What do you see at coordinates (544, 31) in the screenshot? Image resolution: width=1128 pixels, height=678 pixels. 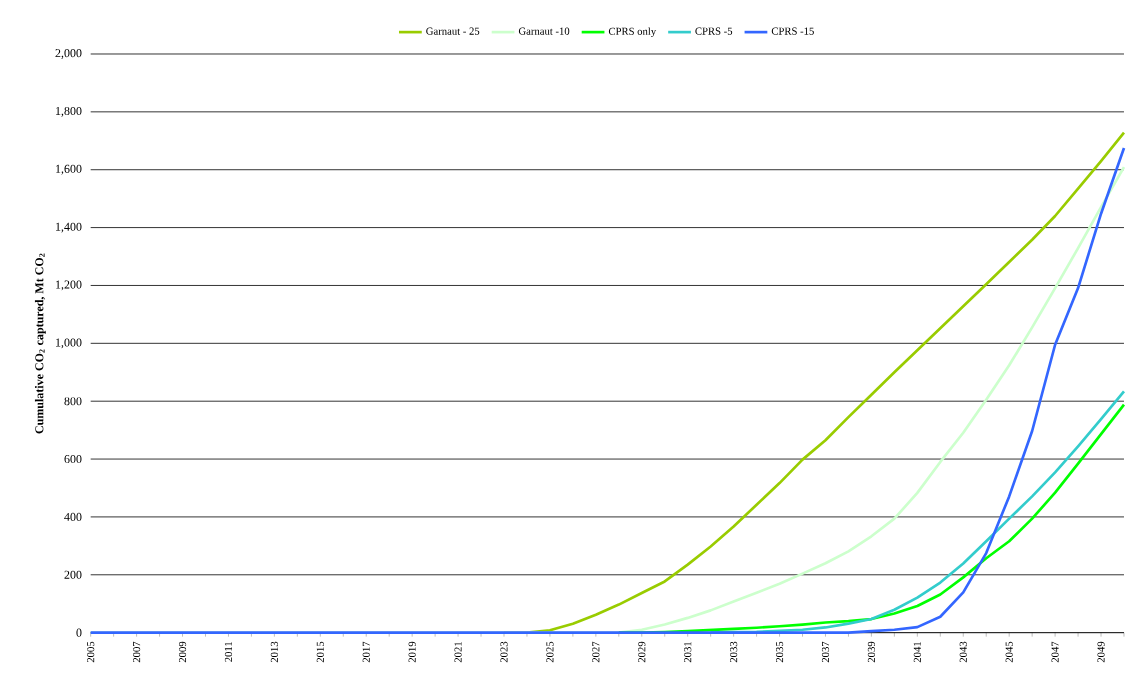 I see `legend-label: Garnaut -10` at bounding box center [544, 31].